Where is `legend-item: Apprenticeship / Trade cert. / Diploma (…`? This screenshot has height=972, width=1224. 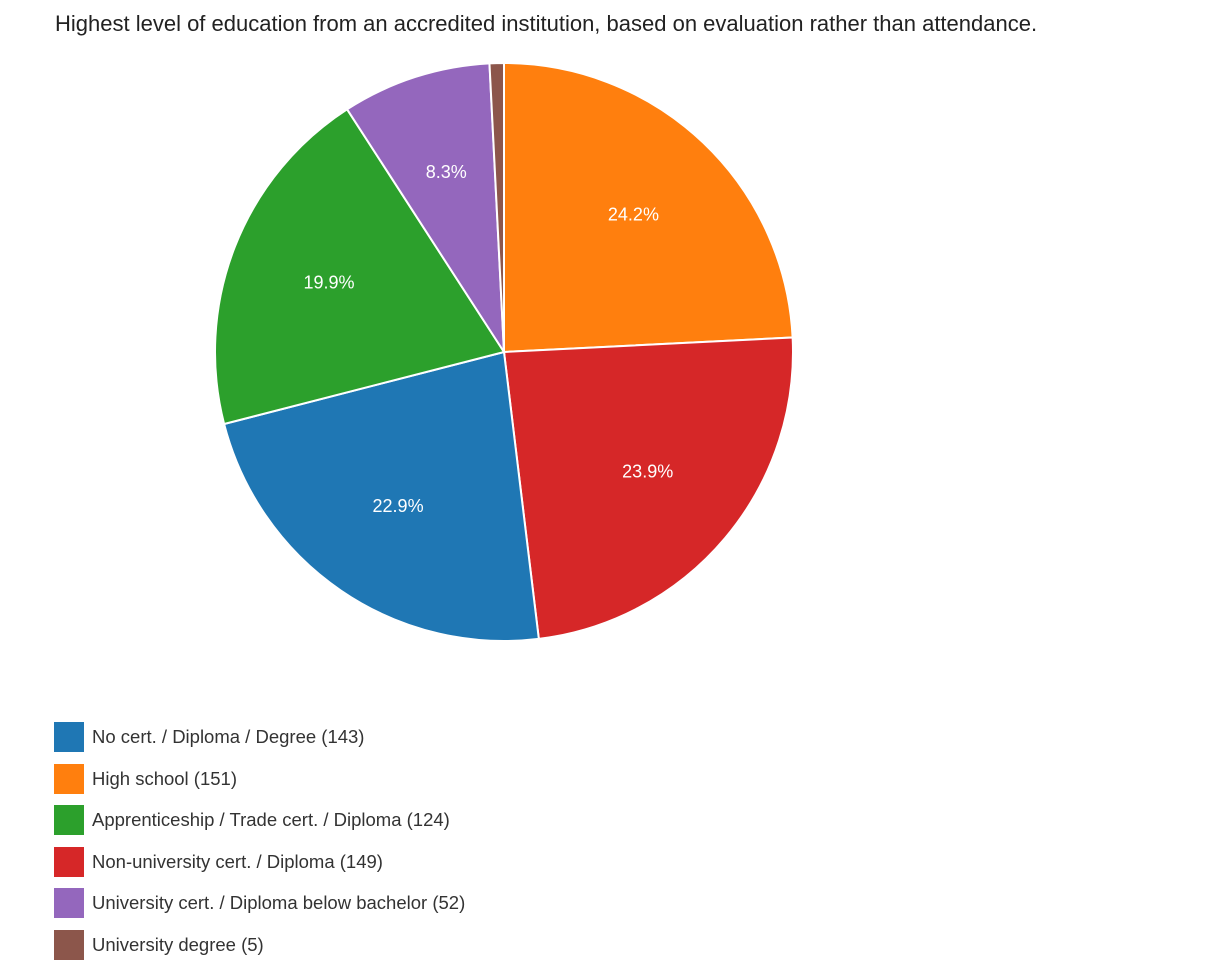
legend-item: Apprenticeship / Trade cert. / Diploma (… is located at coordinates (259, 820).